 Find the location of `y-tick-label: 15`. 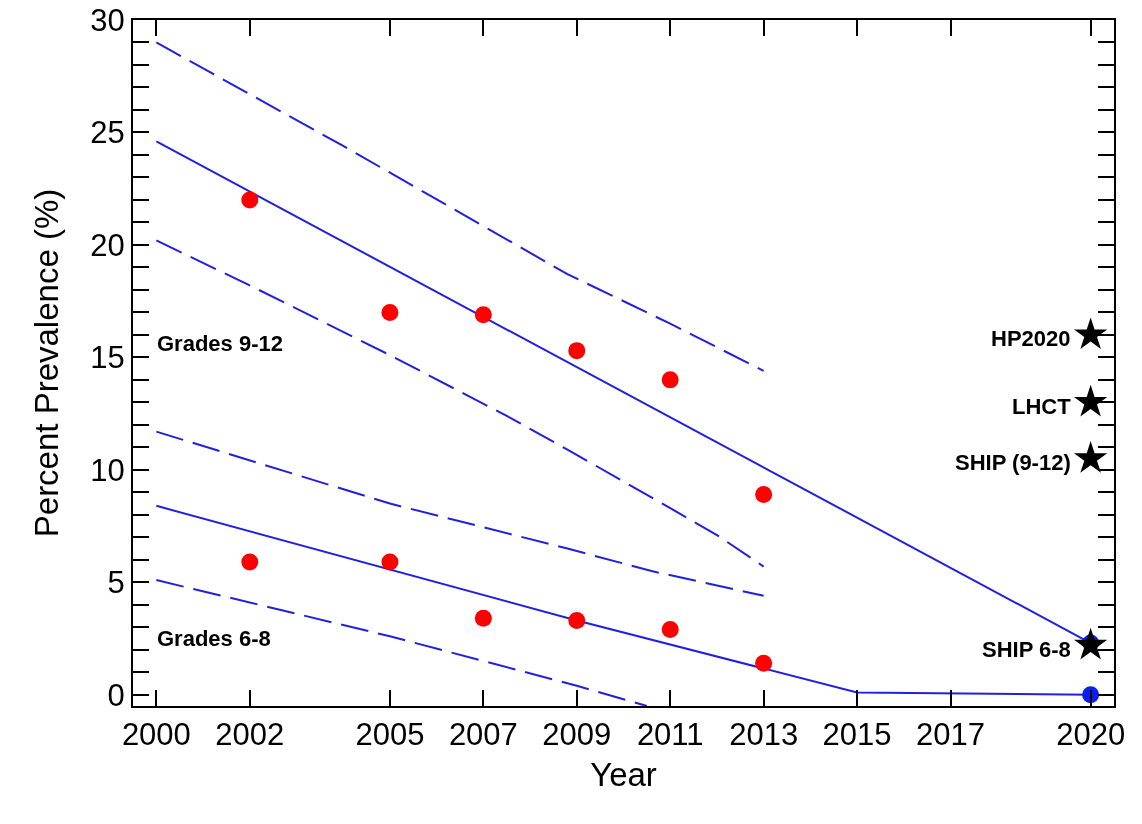

y-tick-label: 15 is located at coordinates (107, 358).